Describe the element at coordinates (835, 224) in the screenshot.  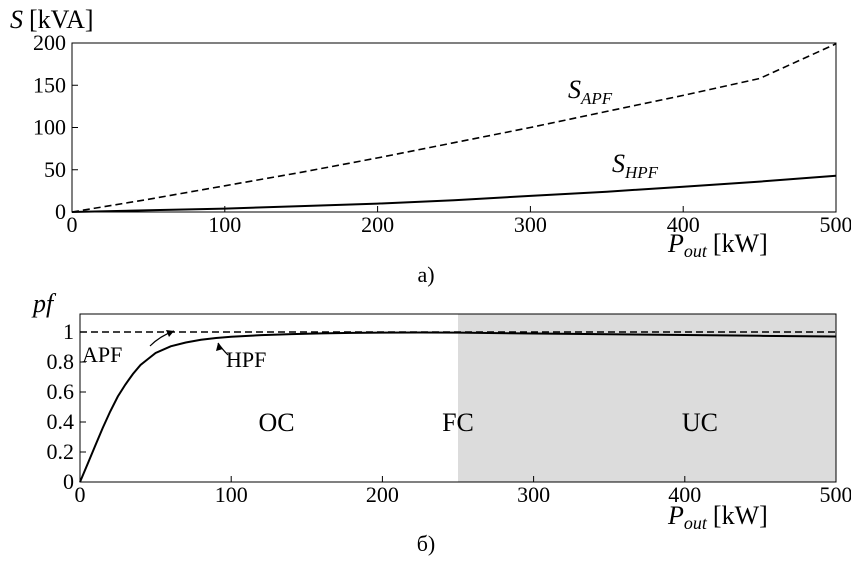
I see `x-tick-label-0-5: 500` at that location.